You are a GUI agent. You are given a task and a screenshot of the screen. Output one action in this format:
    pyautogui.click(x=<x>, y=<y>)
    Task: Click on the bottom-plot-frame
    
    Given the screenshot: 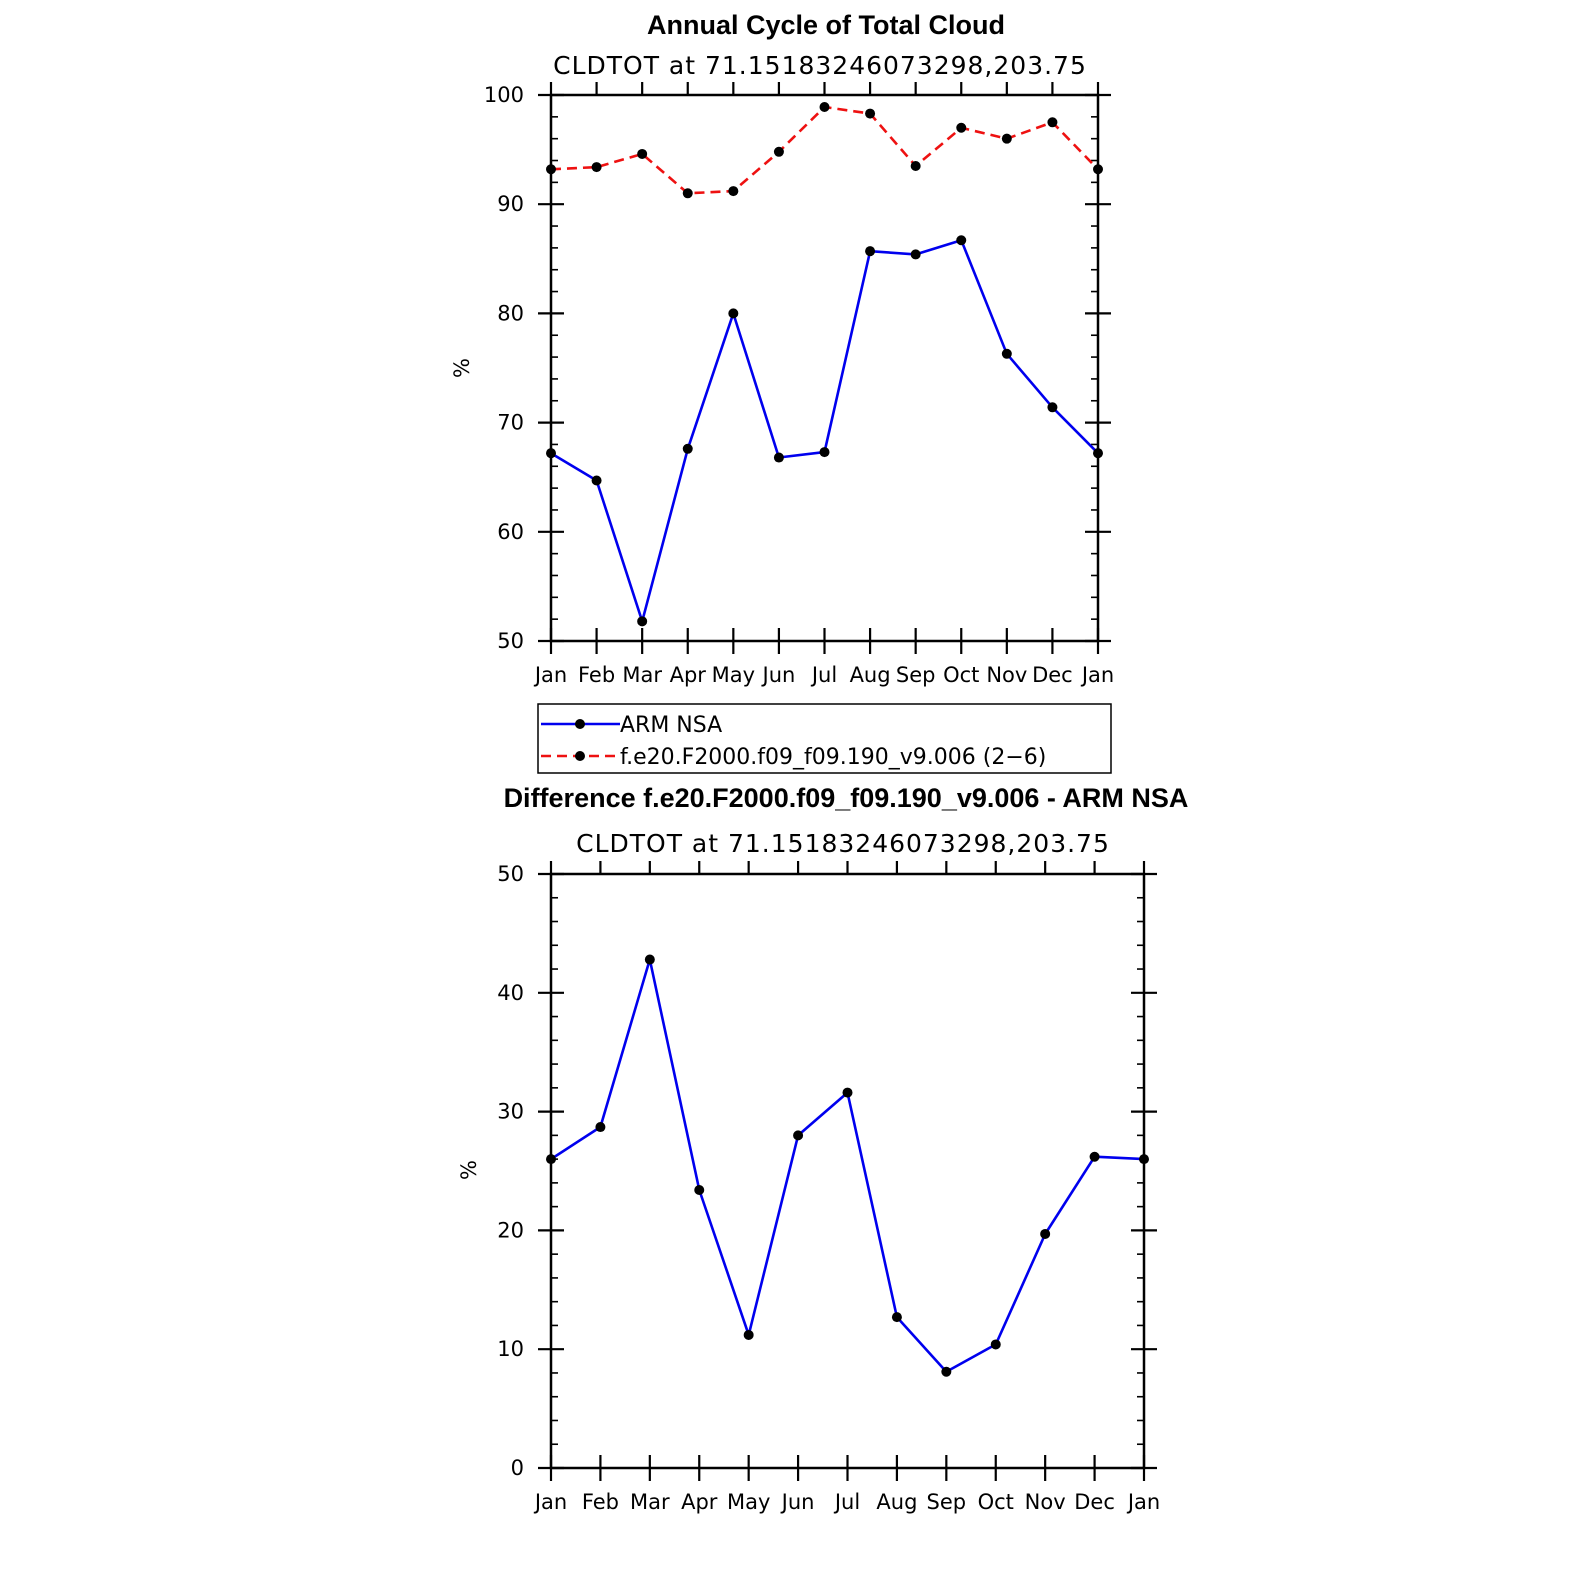 What is the action you would take?
    pyautogui.click(x=847, y=1171)
    